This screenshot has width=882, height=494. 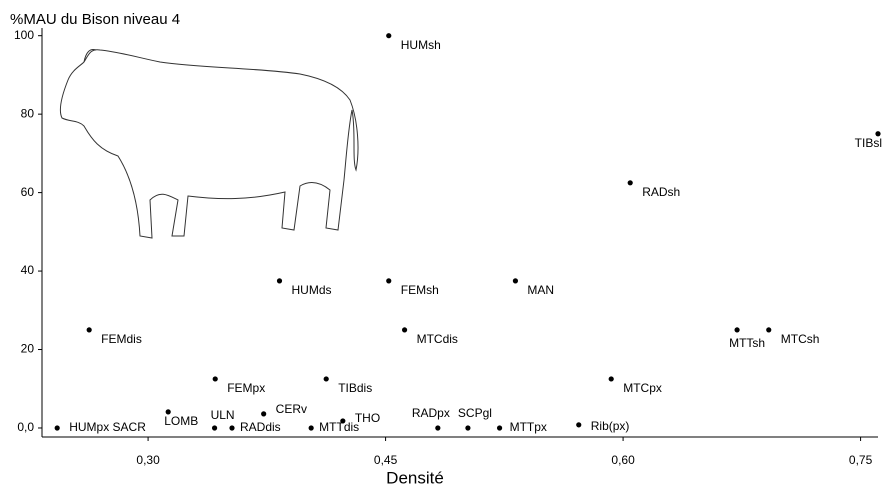 What do you see at coordinates (28, 349) in the screenshot?
I see `y-tick-label: 20` at bounding box center [28, 349].